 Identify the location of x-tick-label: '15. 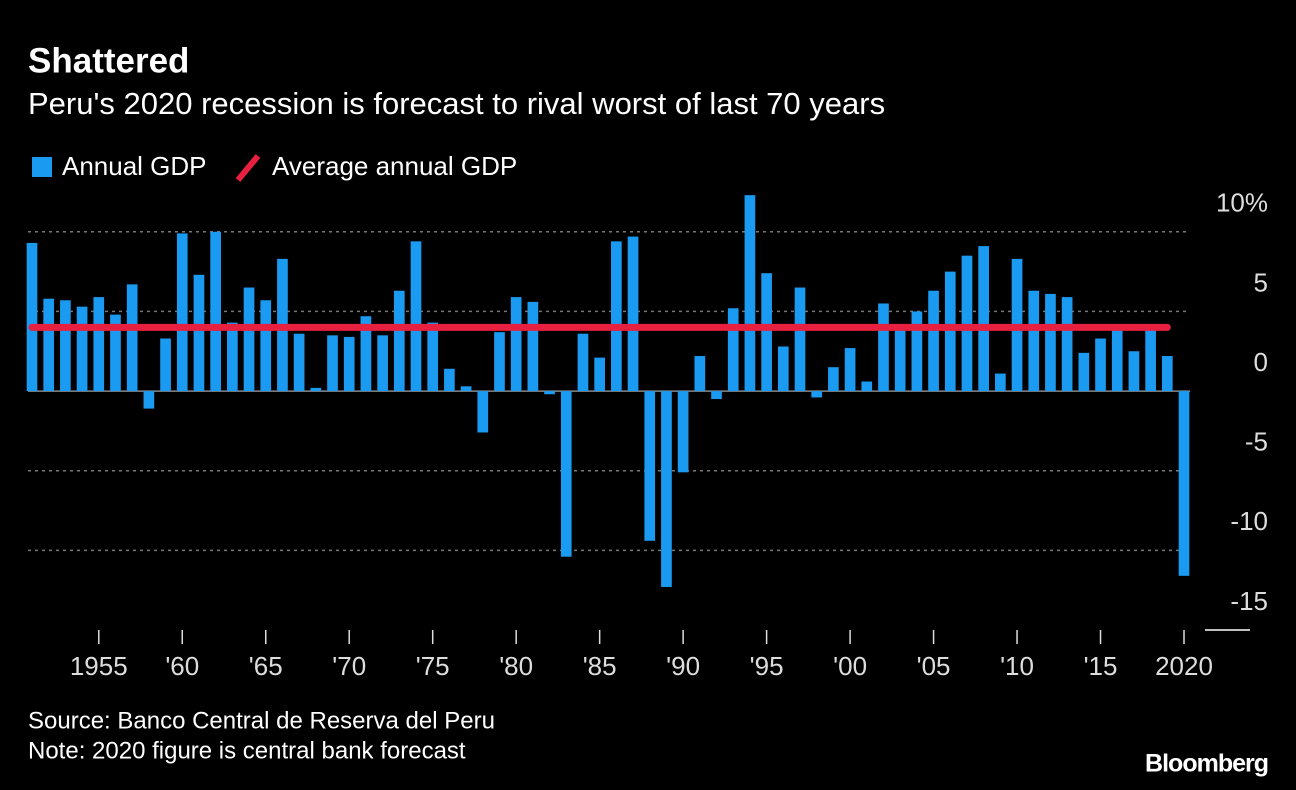
(1101, 666).